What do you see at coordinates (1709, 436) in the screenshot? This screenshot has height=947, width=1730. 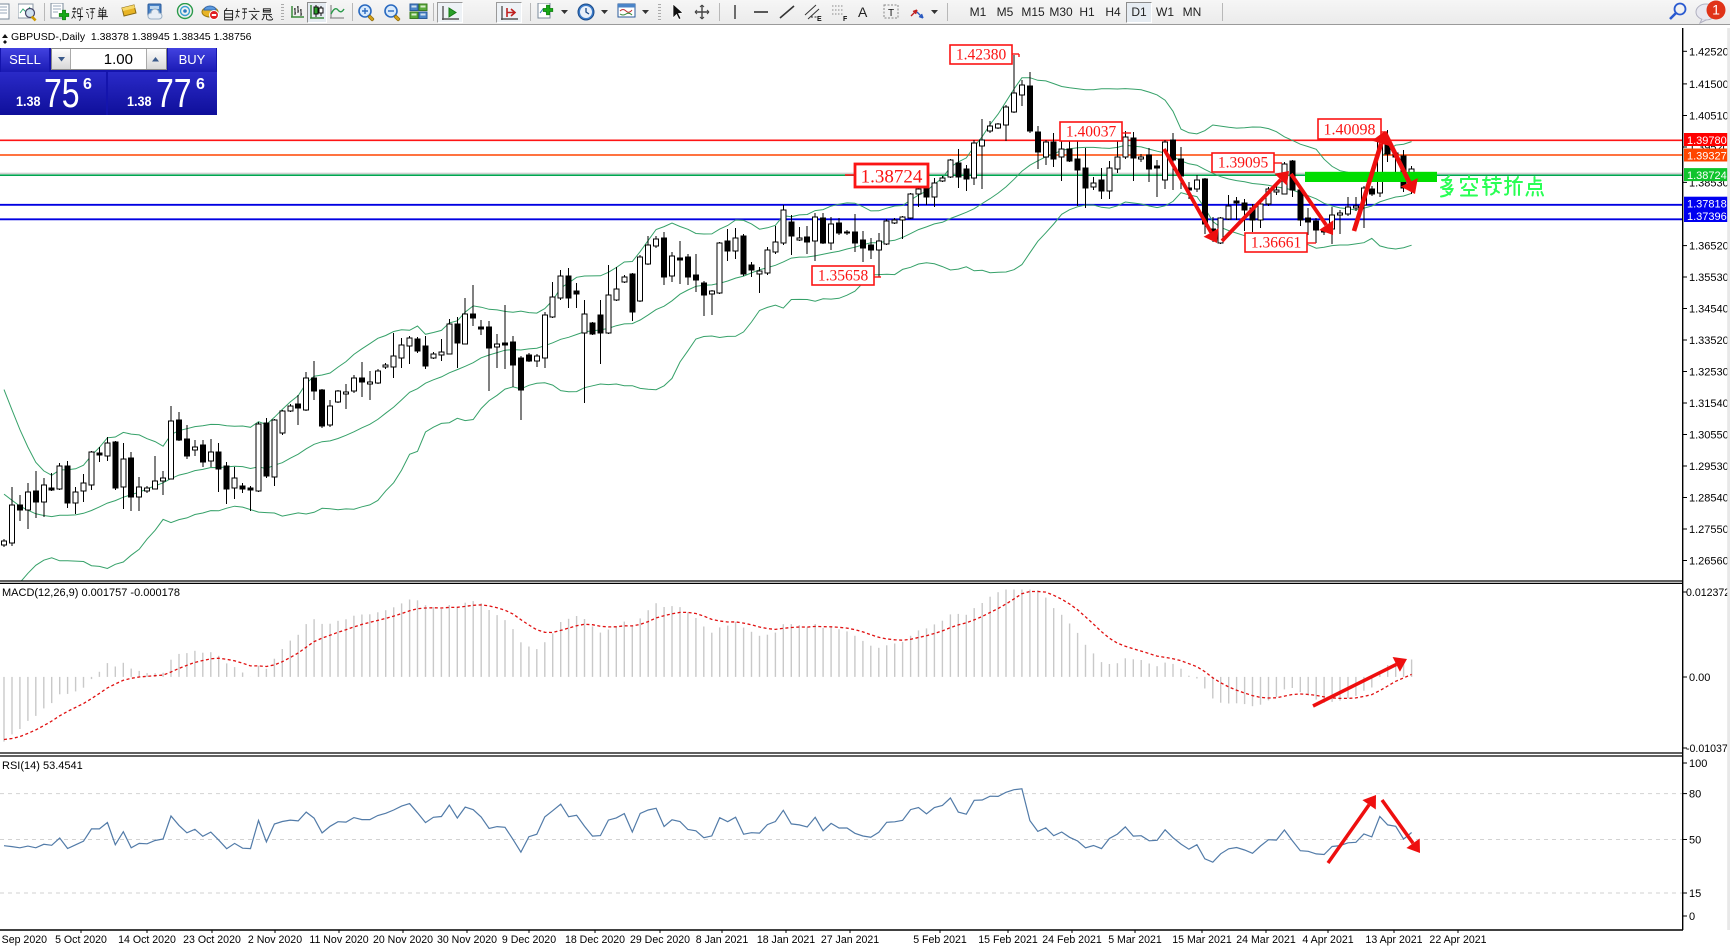 I see `svg-text: 1.30550` at bounding box center [1709, 436].